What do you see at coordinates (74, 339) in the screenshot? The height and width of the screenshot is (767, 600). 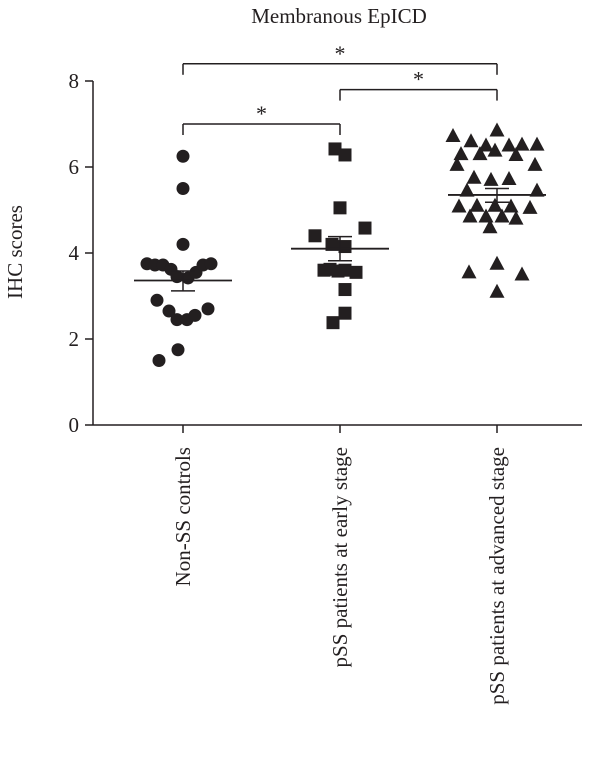 I see `y-tick-label: 2` at bounding box center [74, 339].